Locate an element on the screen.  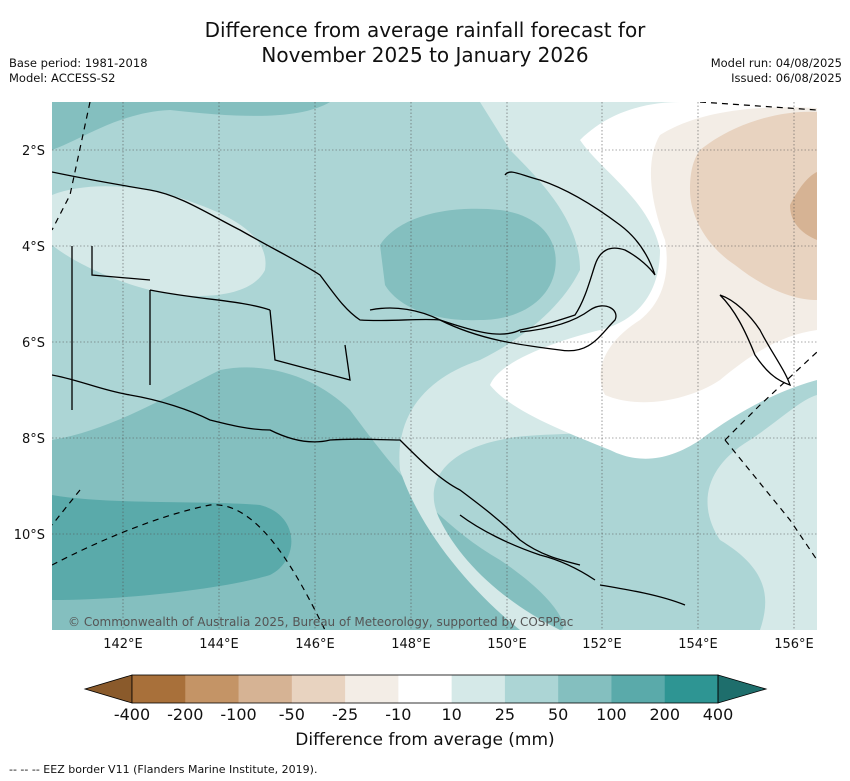
colorbar-ticks: -400 -200 -100 -50 -25 -10 10 25 50 100 200 400 is located at coordinates (423, 714).